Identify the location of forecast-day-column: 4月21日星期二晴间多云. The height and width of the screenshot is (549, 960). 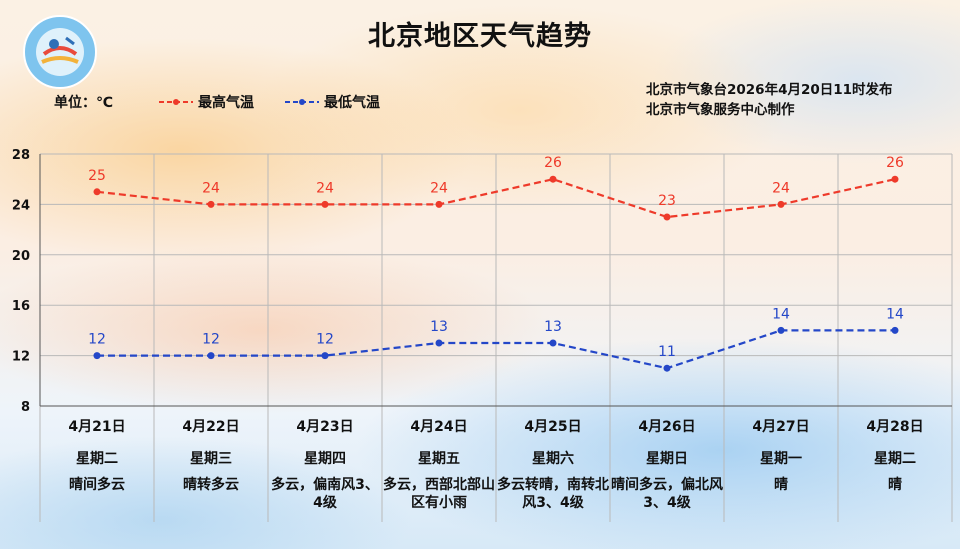
(97, 455).